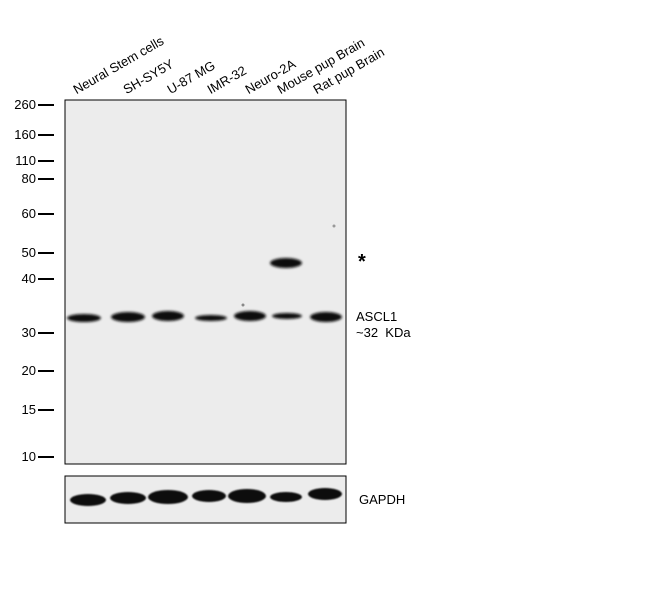 The height and width of the screenshot is (602, 650). Describe the element at coordinates (28, 409) in the screenshot. I see `marker-label-15: 15` at that location.